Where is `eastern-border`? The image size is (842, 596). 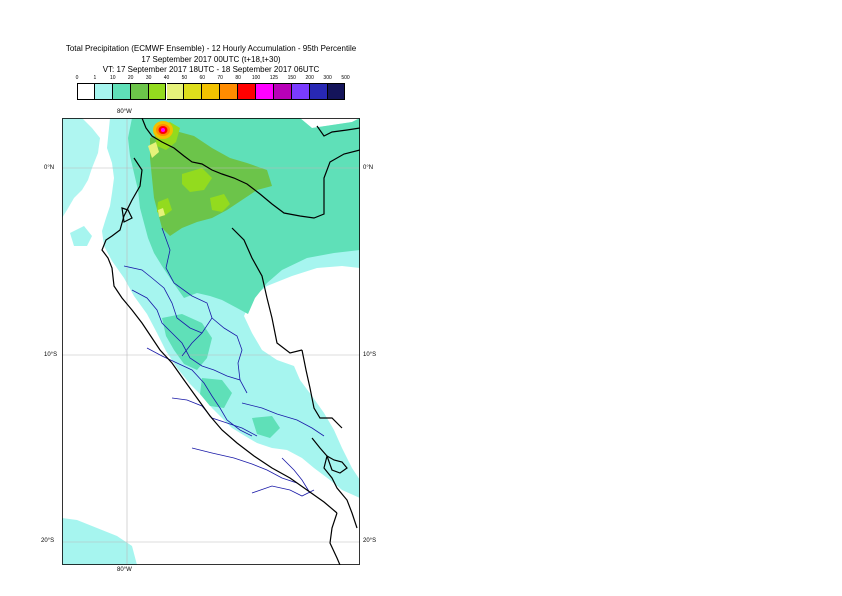 eastern-border is located at coordinates (267, 290).